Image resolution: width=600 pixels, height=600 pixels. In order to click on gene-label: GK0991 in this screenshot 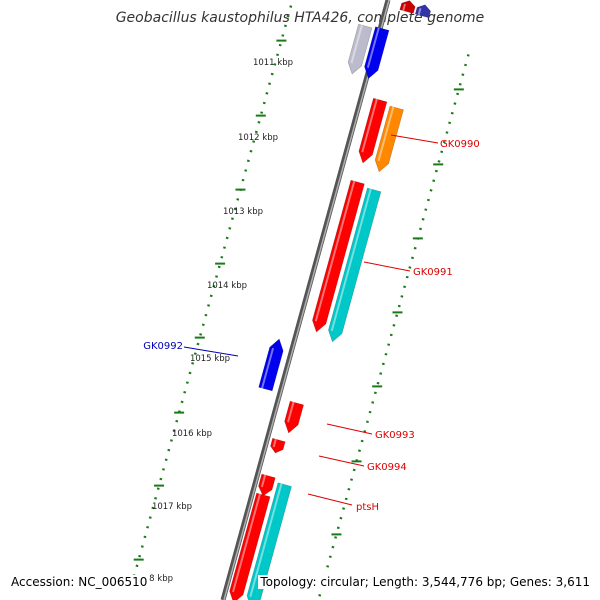, I will do `click(433, 272)`.